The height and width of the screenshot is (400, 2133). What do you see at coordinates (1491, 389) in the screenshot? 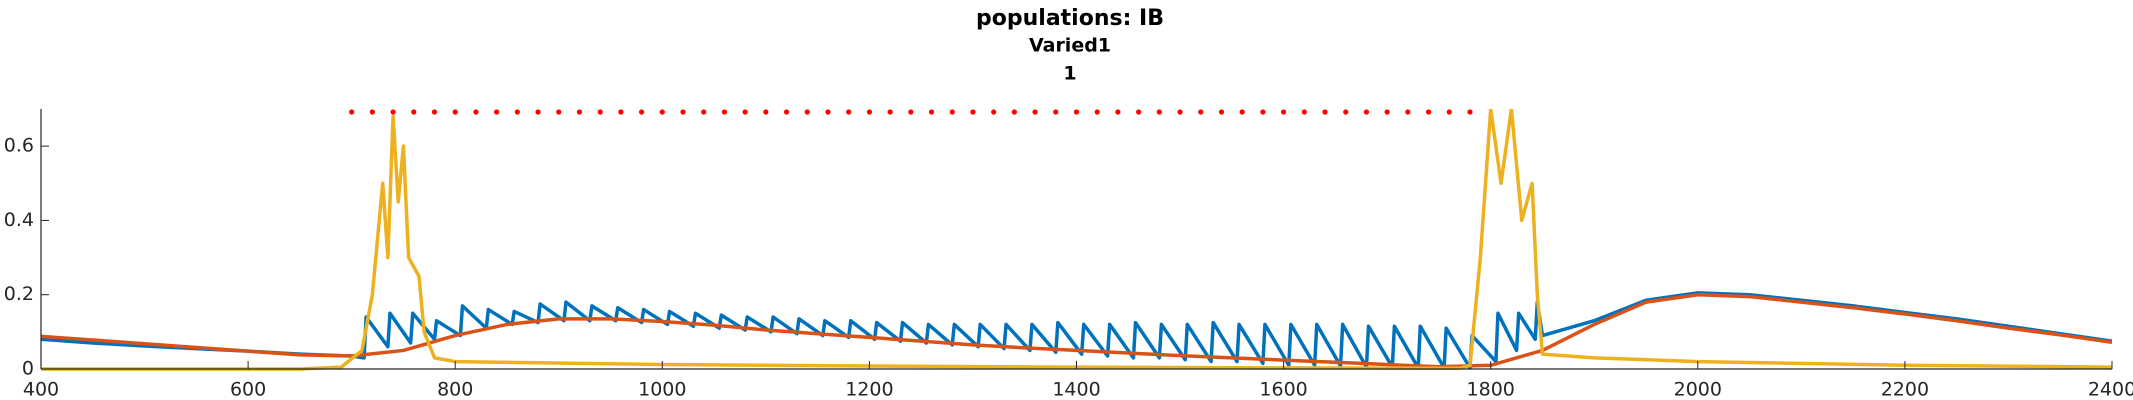
I see `x-tick-label: 1800` at bounding box center [1491, 389].